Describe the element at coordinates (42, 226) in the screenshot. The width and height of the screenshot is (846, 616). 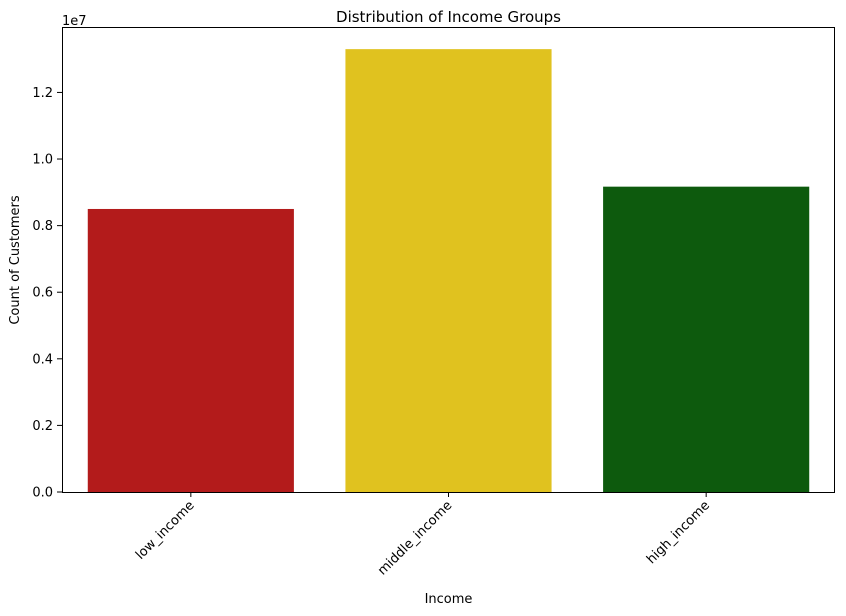
I see `y-tick-label: 0.8` at that location.